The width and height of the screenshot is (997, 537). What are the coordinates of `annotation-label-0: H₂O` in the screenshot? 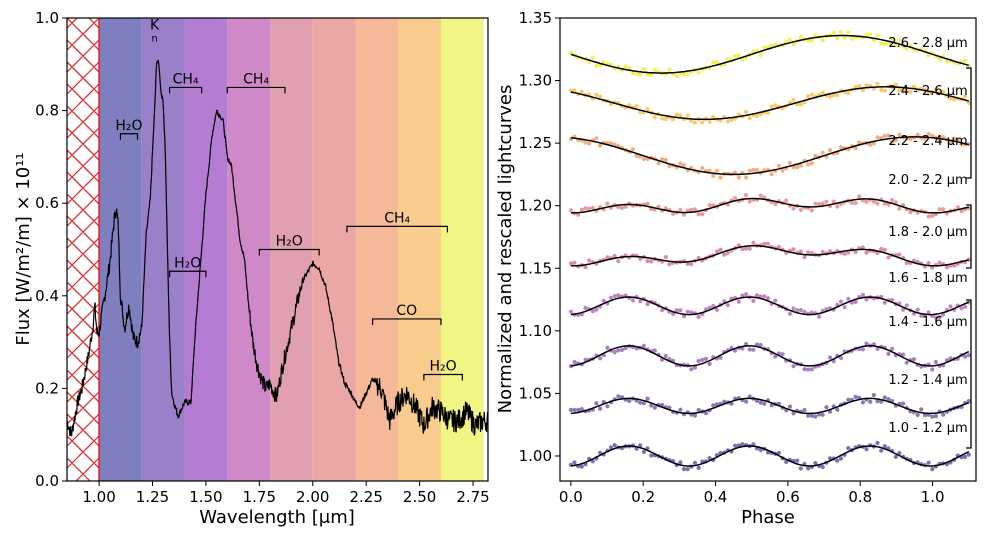 It's located at (128, 126).